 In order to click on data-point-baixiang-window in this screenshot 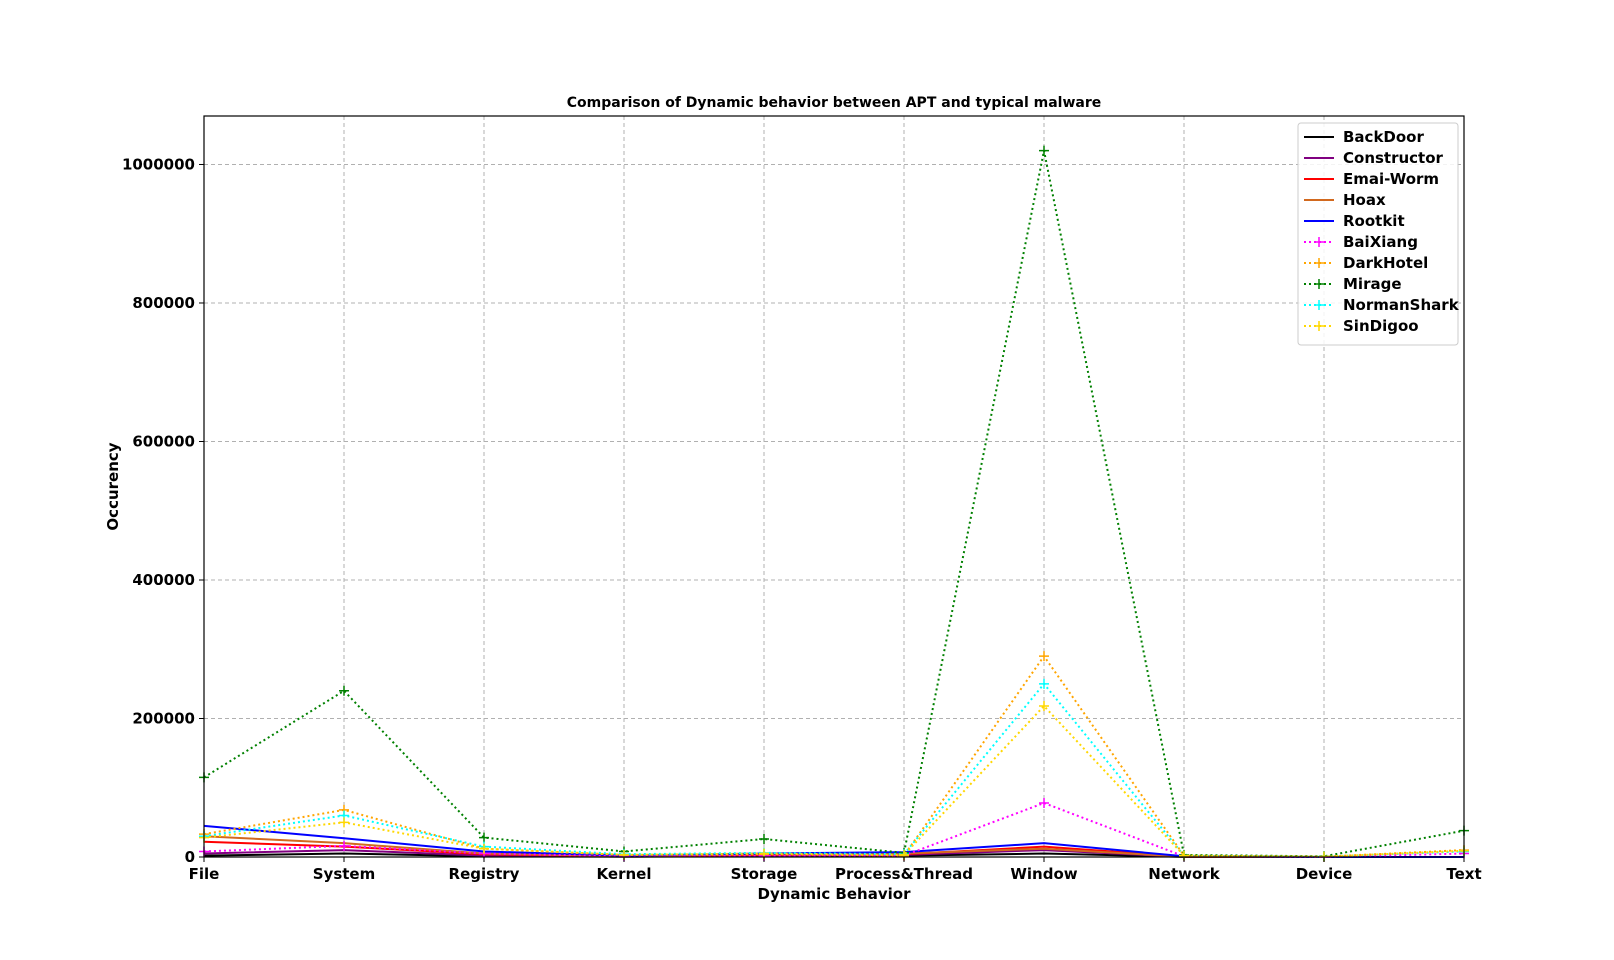, I will do `click(1044, 802)`.